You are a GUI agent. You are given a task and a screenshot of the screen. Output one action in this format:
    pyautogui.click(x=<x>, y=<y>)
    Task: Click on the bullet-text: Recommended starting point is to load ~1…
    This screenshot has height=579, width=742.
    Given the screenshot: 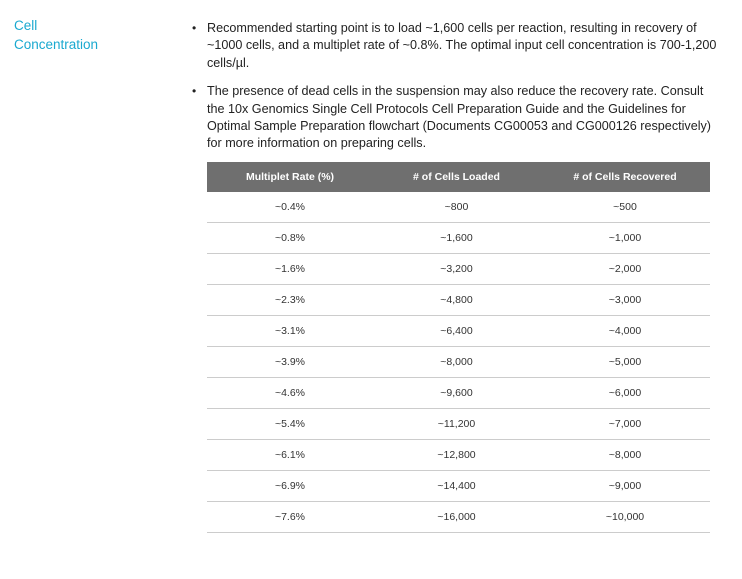 What is the action you would take?
    pyautogui.click(x=462, y=45)
    